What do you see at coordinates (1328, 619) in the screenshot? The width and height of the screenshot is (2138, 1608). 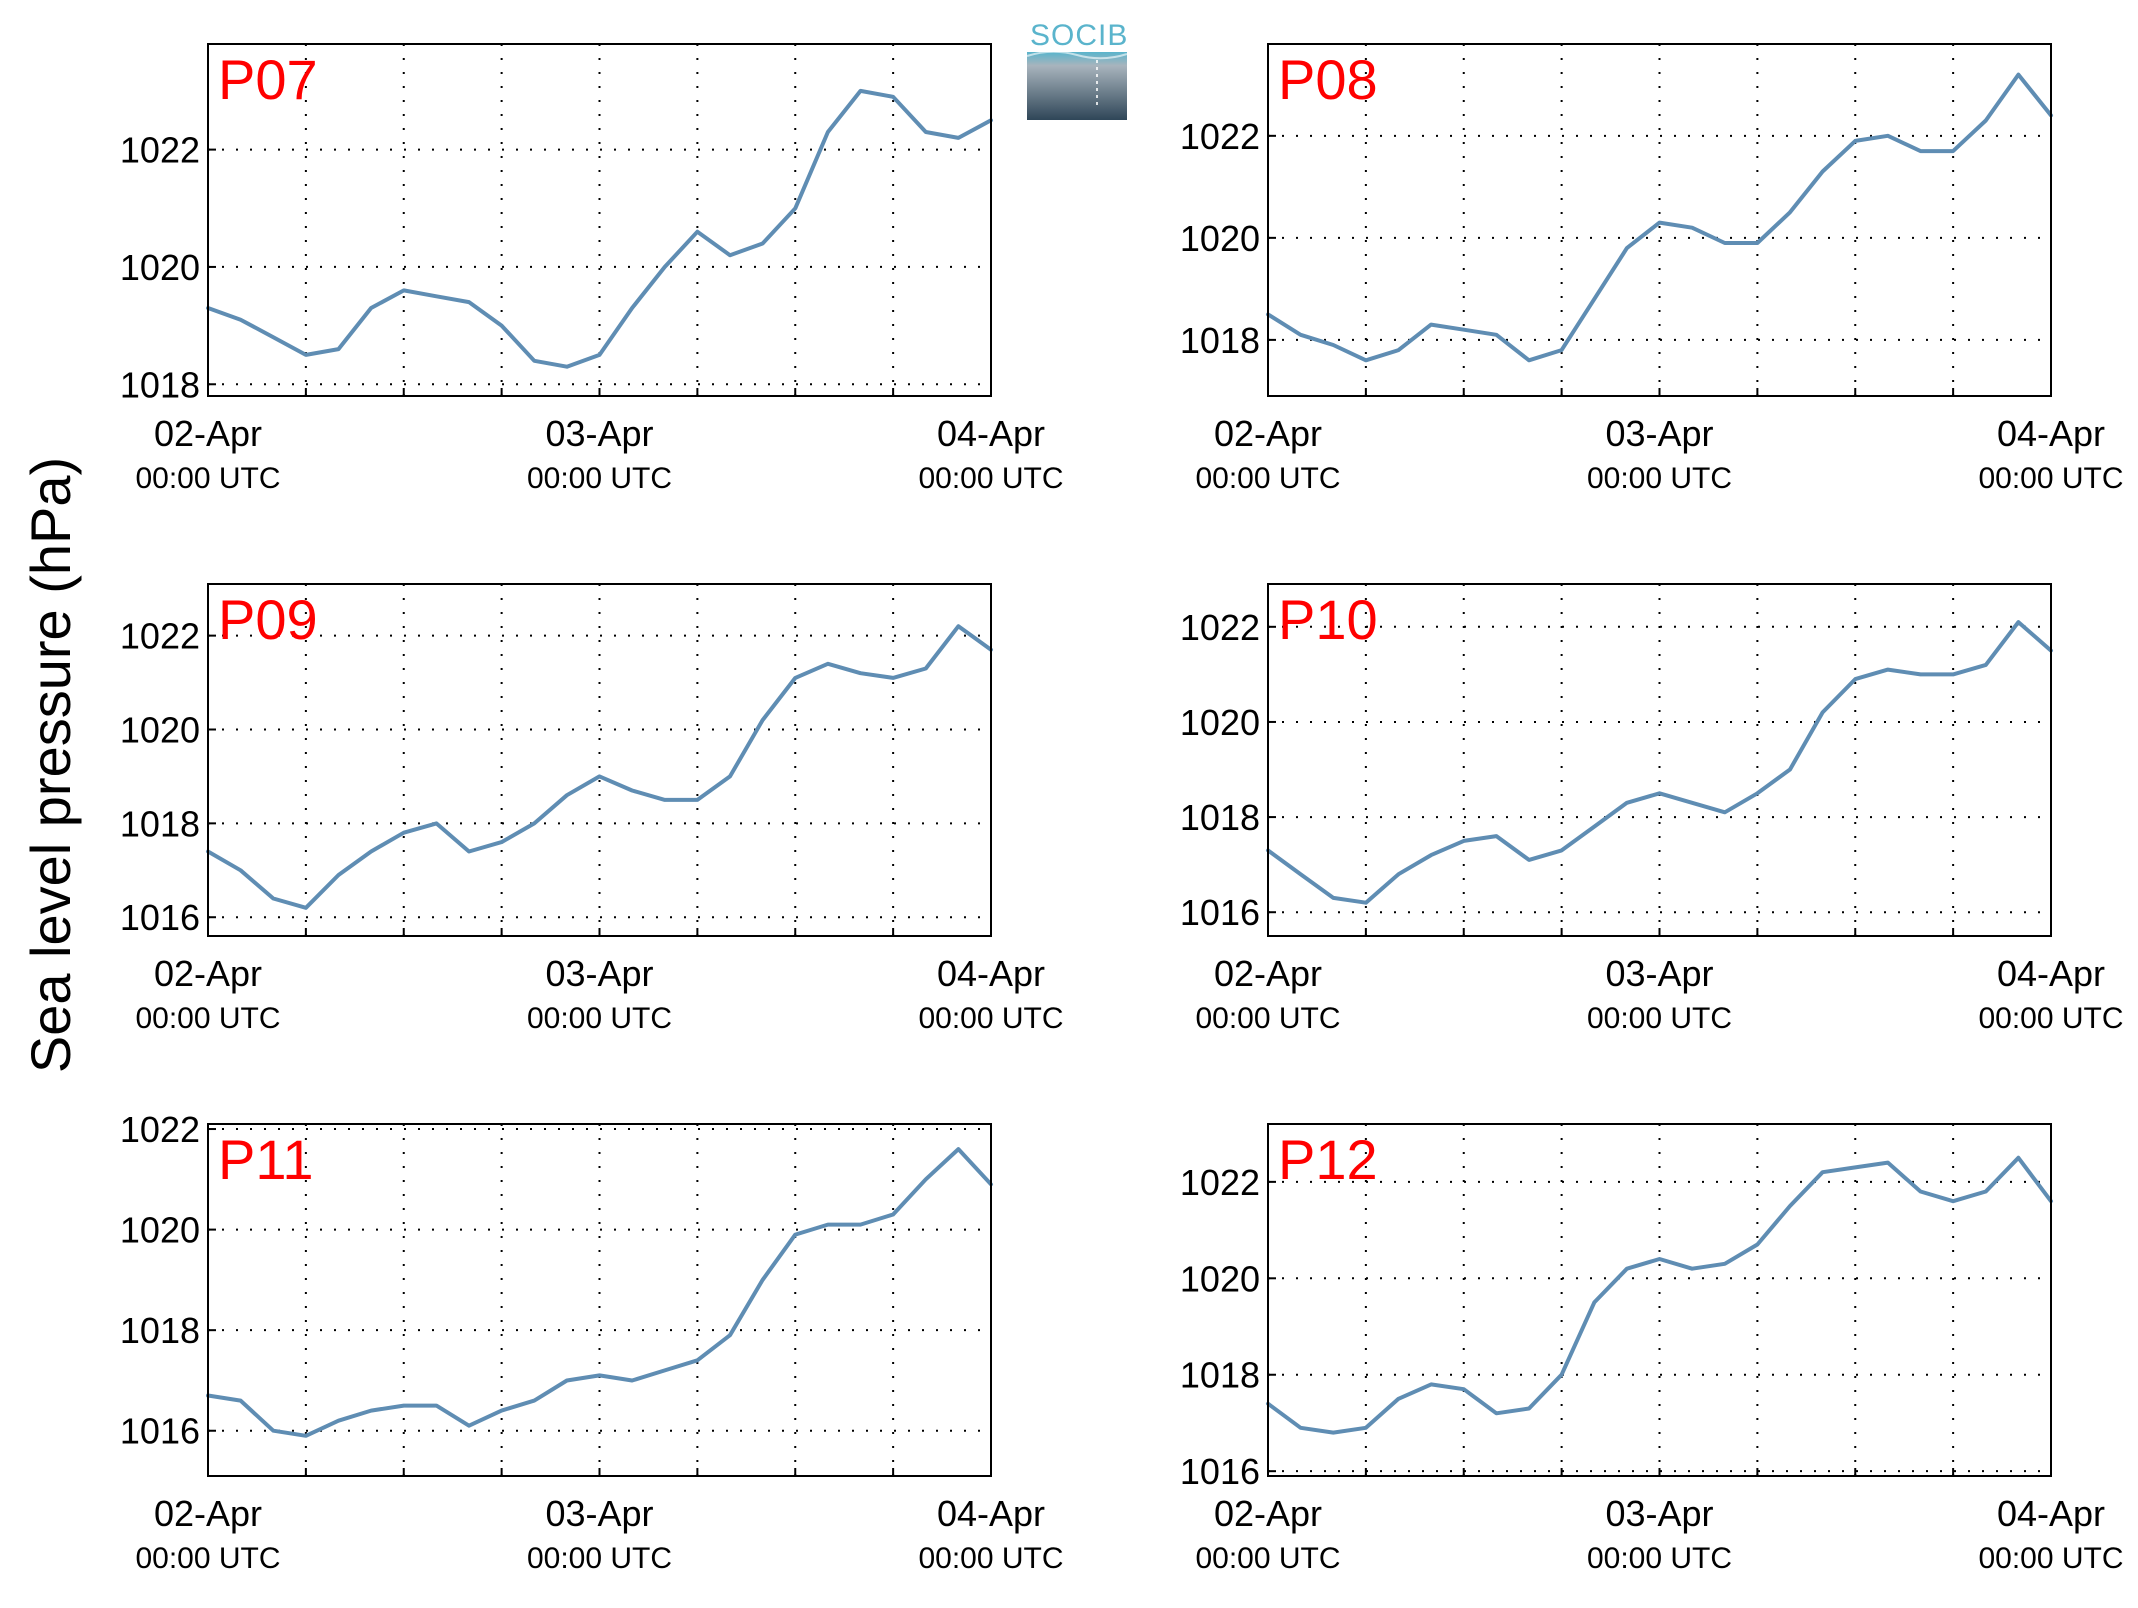 I see `panel-title: P10` at bounding box center [1328, 619].